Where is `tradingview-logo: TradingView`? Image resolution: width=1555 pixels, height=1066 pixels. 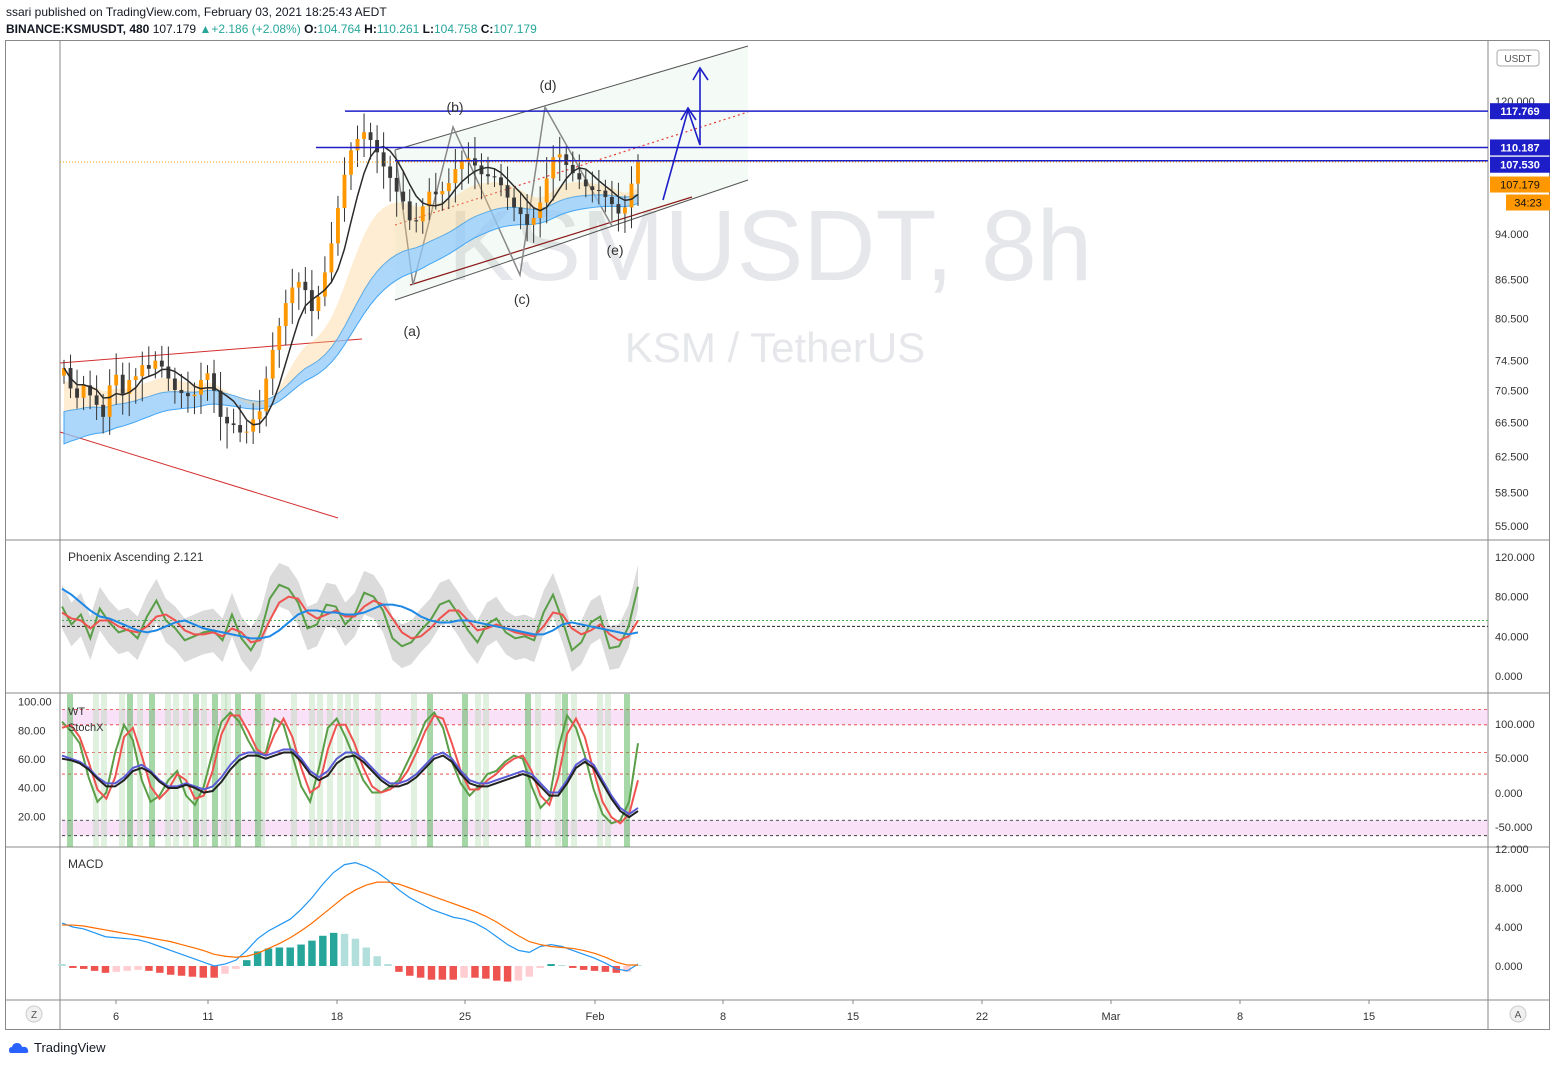
tradingview-logo: TradingView is located at coordinates (57, 1047).